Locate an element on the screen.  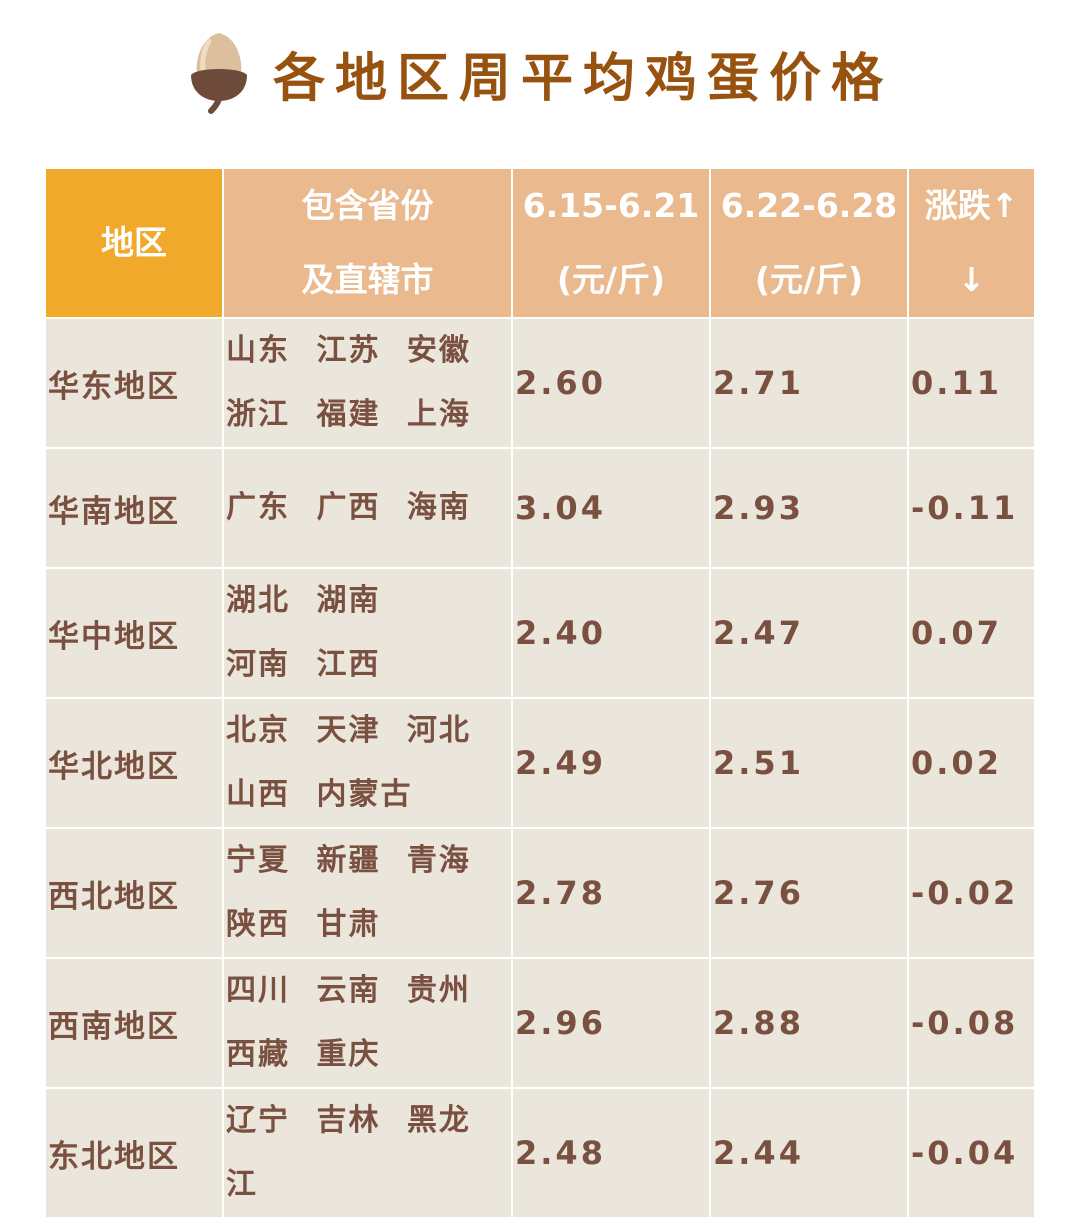
curr-price-cell: 2.47 is located at coordinates (809, 633).